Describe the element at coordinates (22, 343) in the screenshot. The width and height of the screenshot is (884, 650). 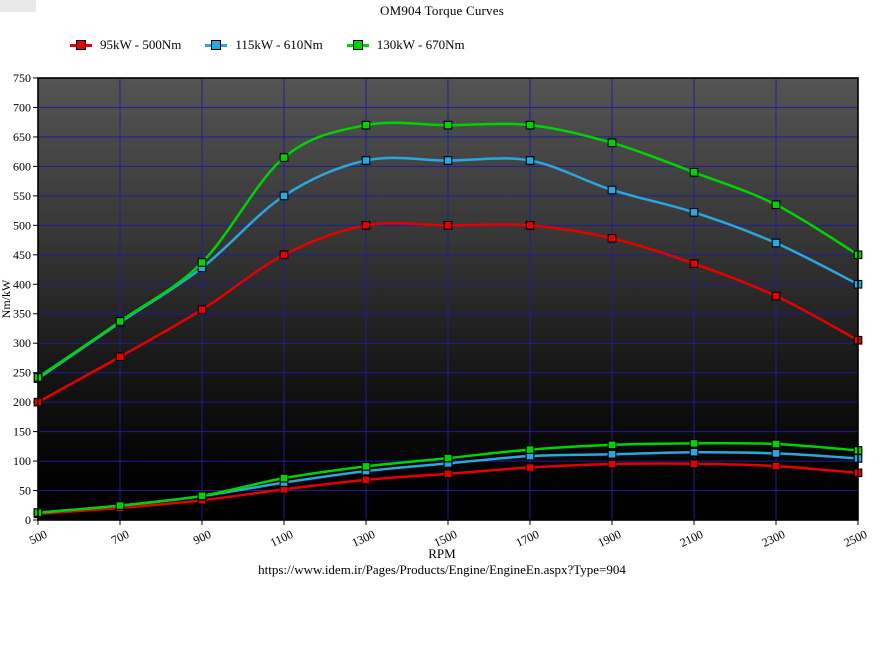
I see `y-tick-label: 300` at that location.